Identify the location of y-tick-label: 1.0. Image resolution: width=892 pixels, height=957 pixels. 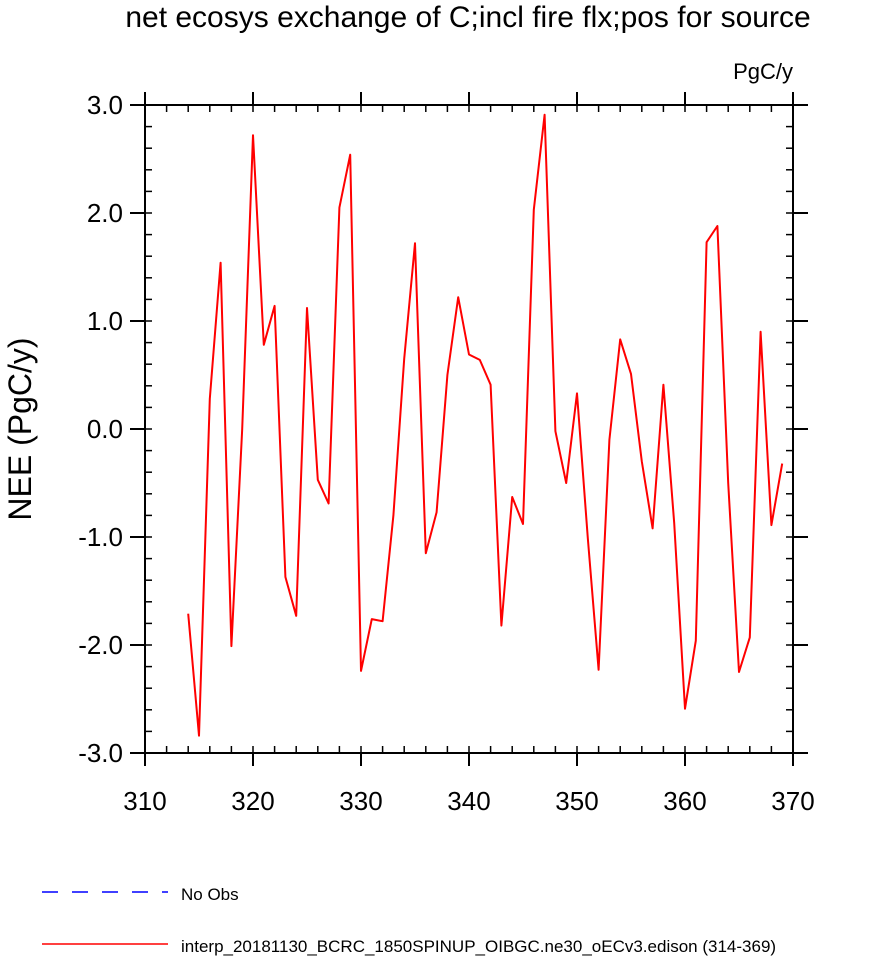
(105, 321).